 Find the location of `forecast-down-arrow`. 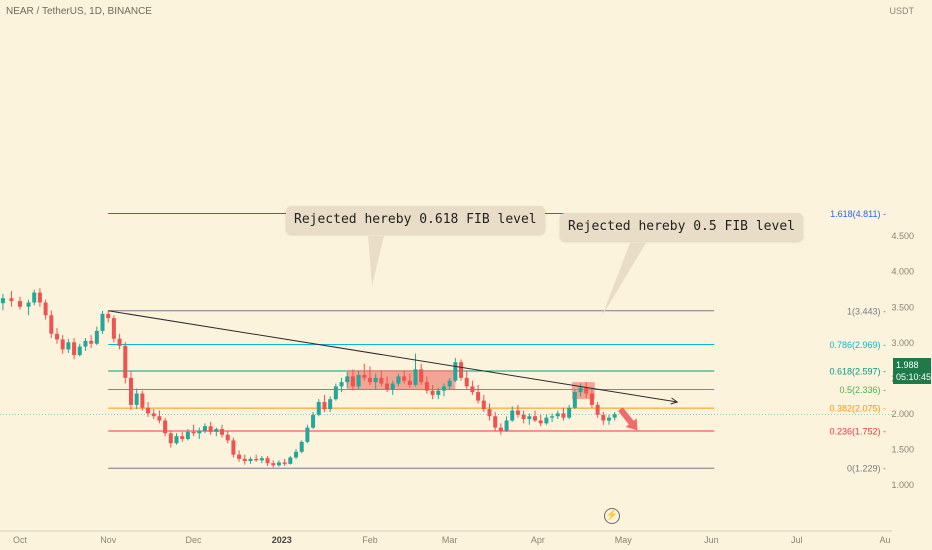

forecast-down-arrow is located at coordinates (628, 419).